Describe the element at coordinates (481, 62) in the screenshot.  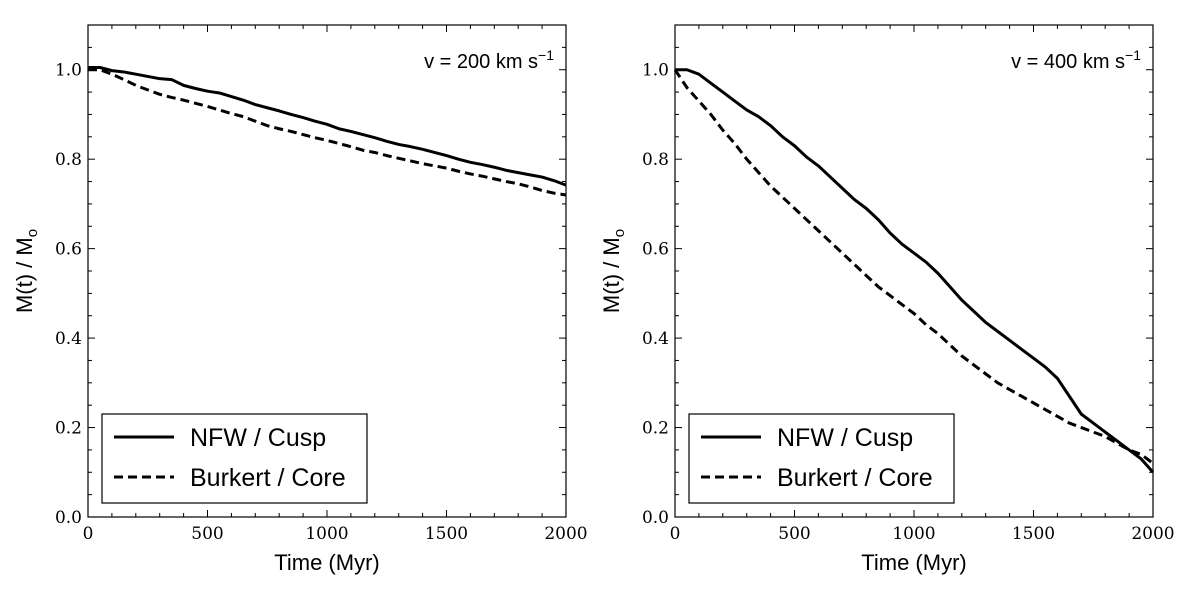
I see `velocity-annotation-text: v = 200 km s` at that location.